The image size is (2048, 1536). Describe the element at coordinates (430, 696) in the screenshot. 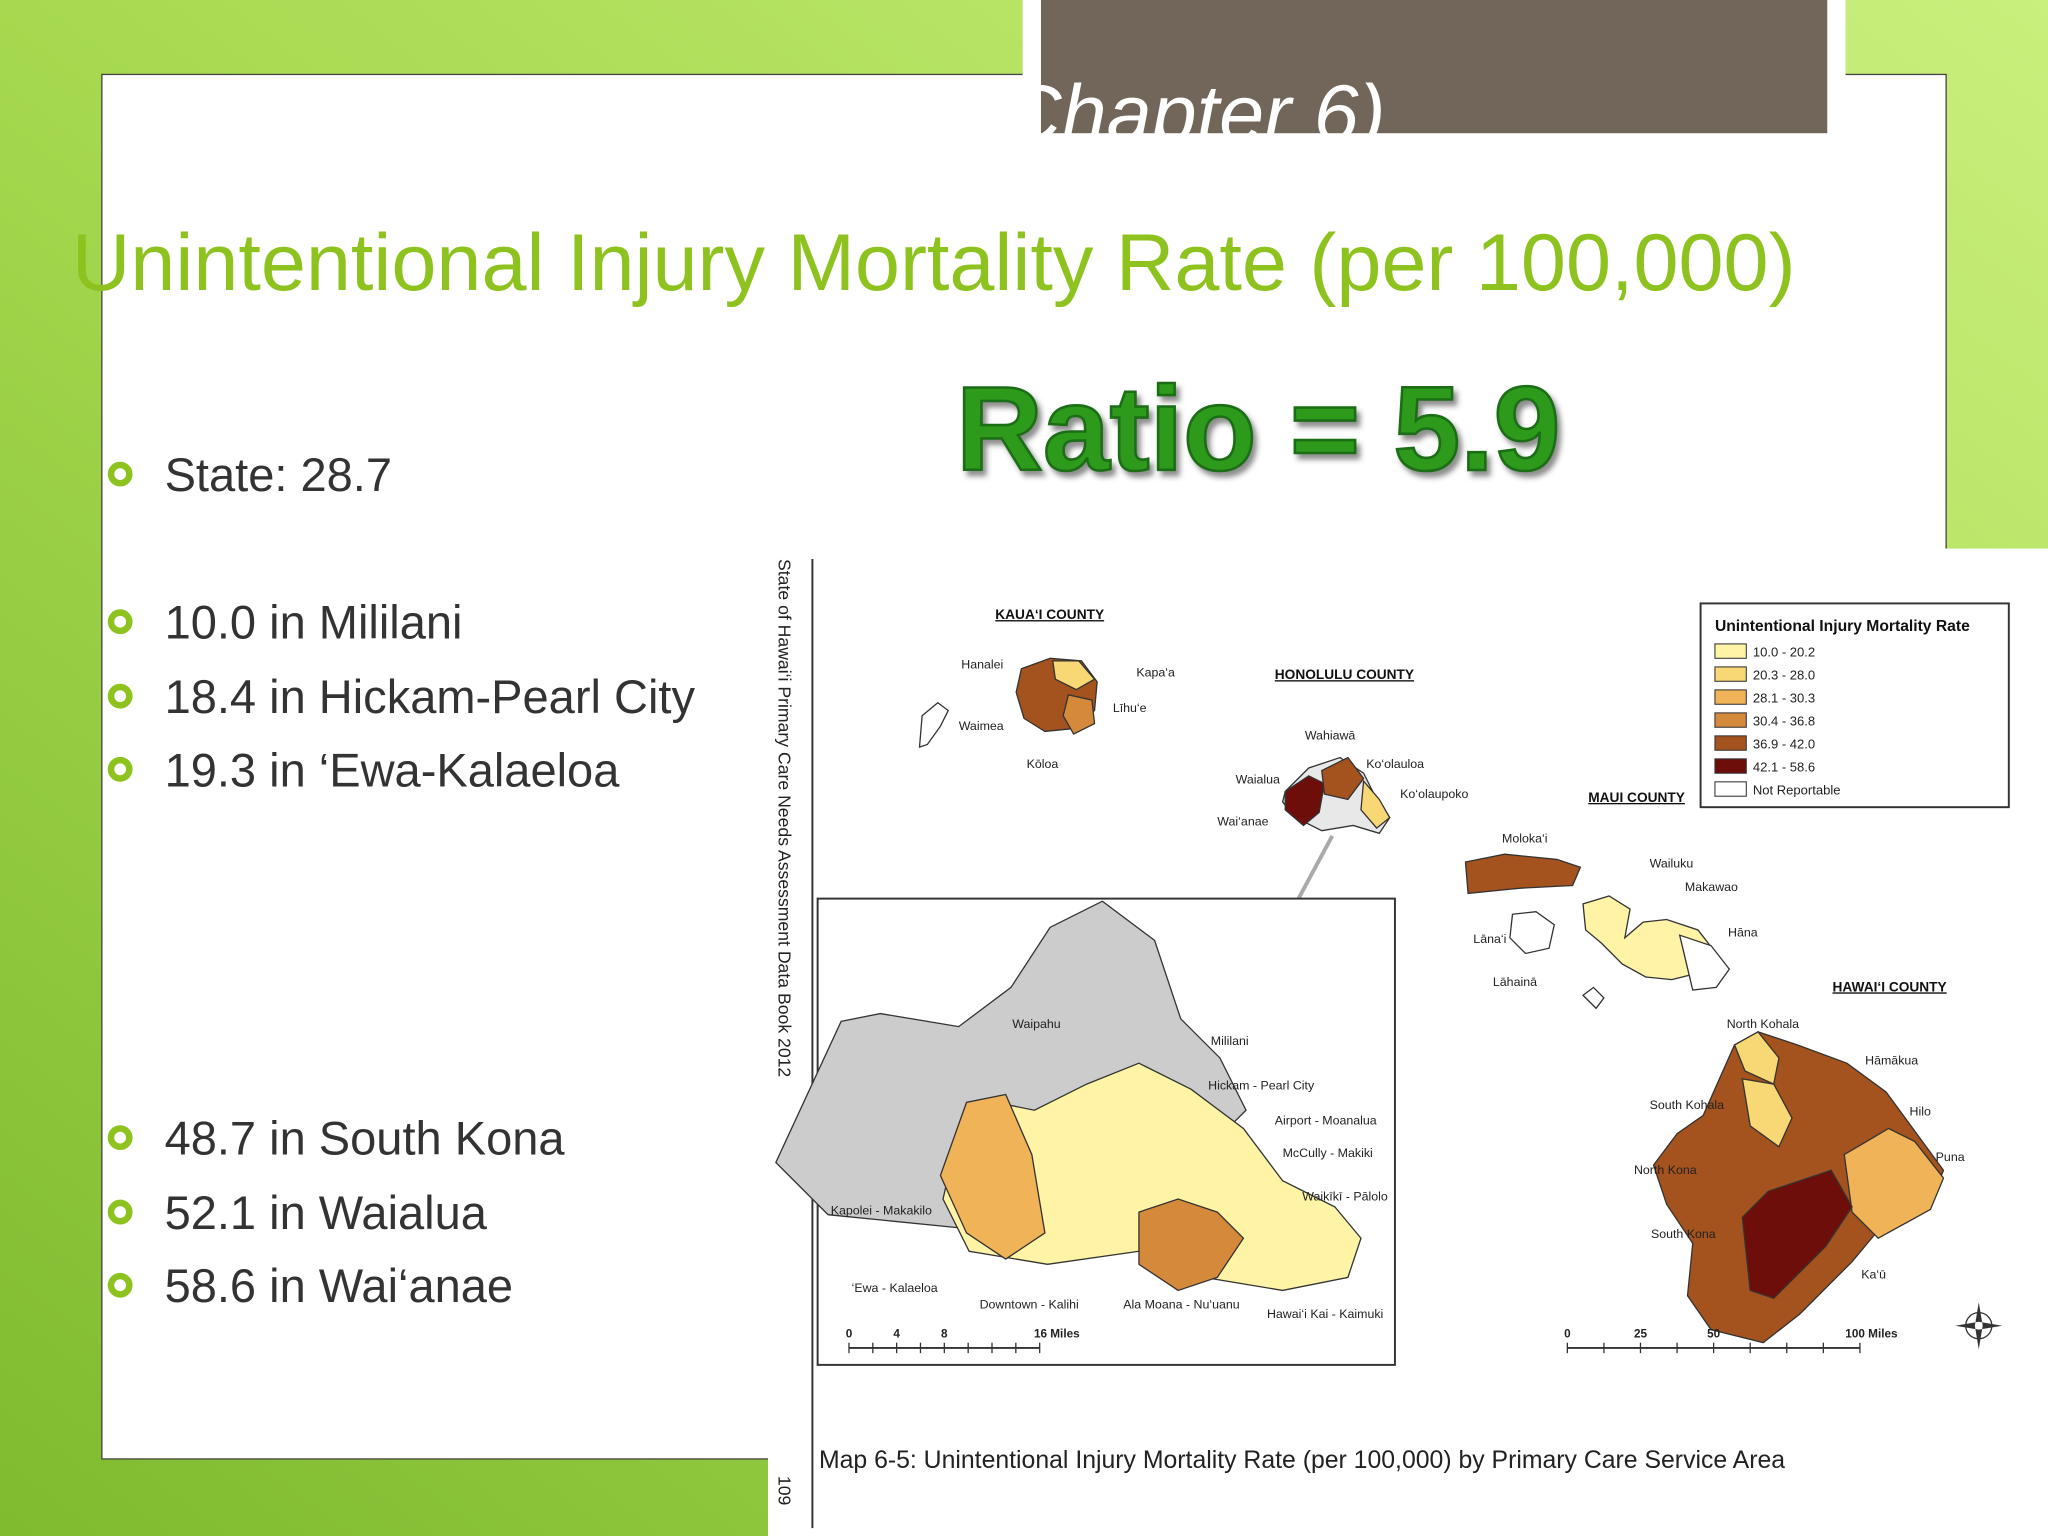

I see `bullet-text: 18.4 in Hickam-Pearl City` at that location.